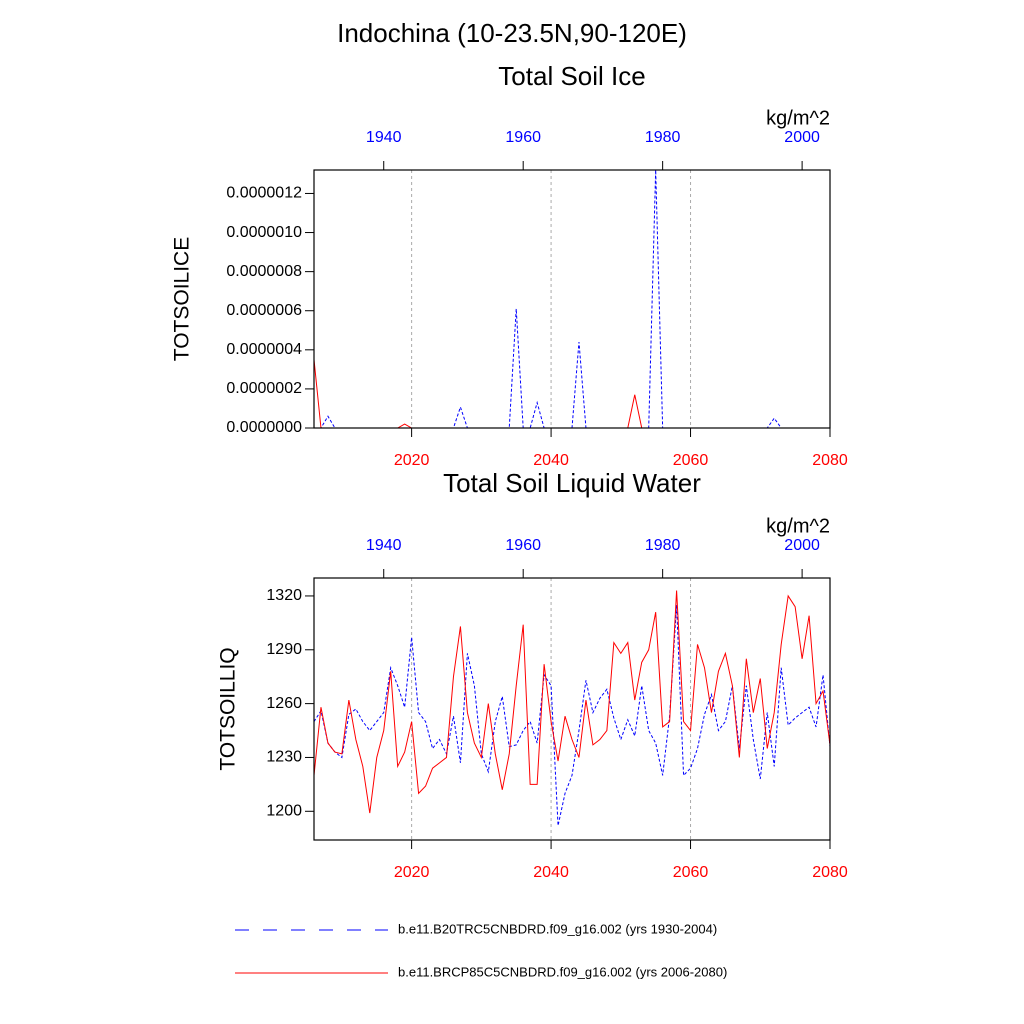 The height and width of the screenshot is (1024, 1024). Describe the element at coordinates (572, 483) in the screenshot. I see `chart-title: Total Soil Liquid Water` at that location.